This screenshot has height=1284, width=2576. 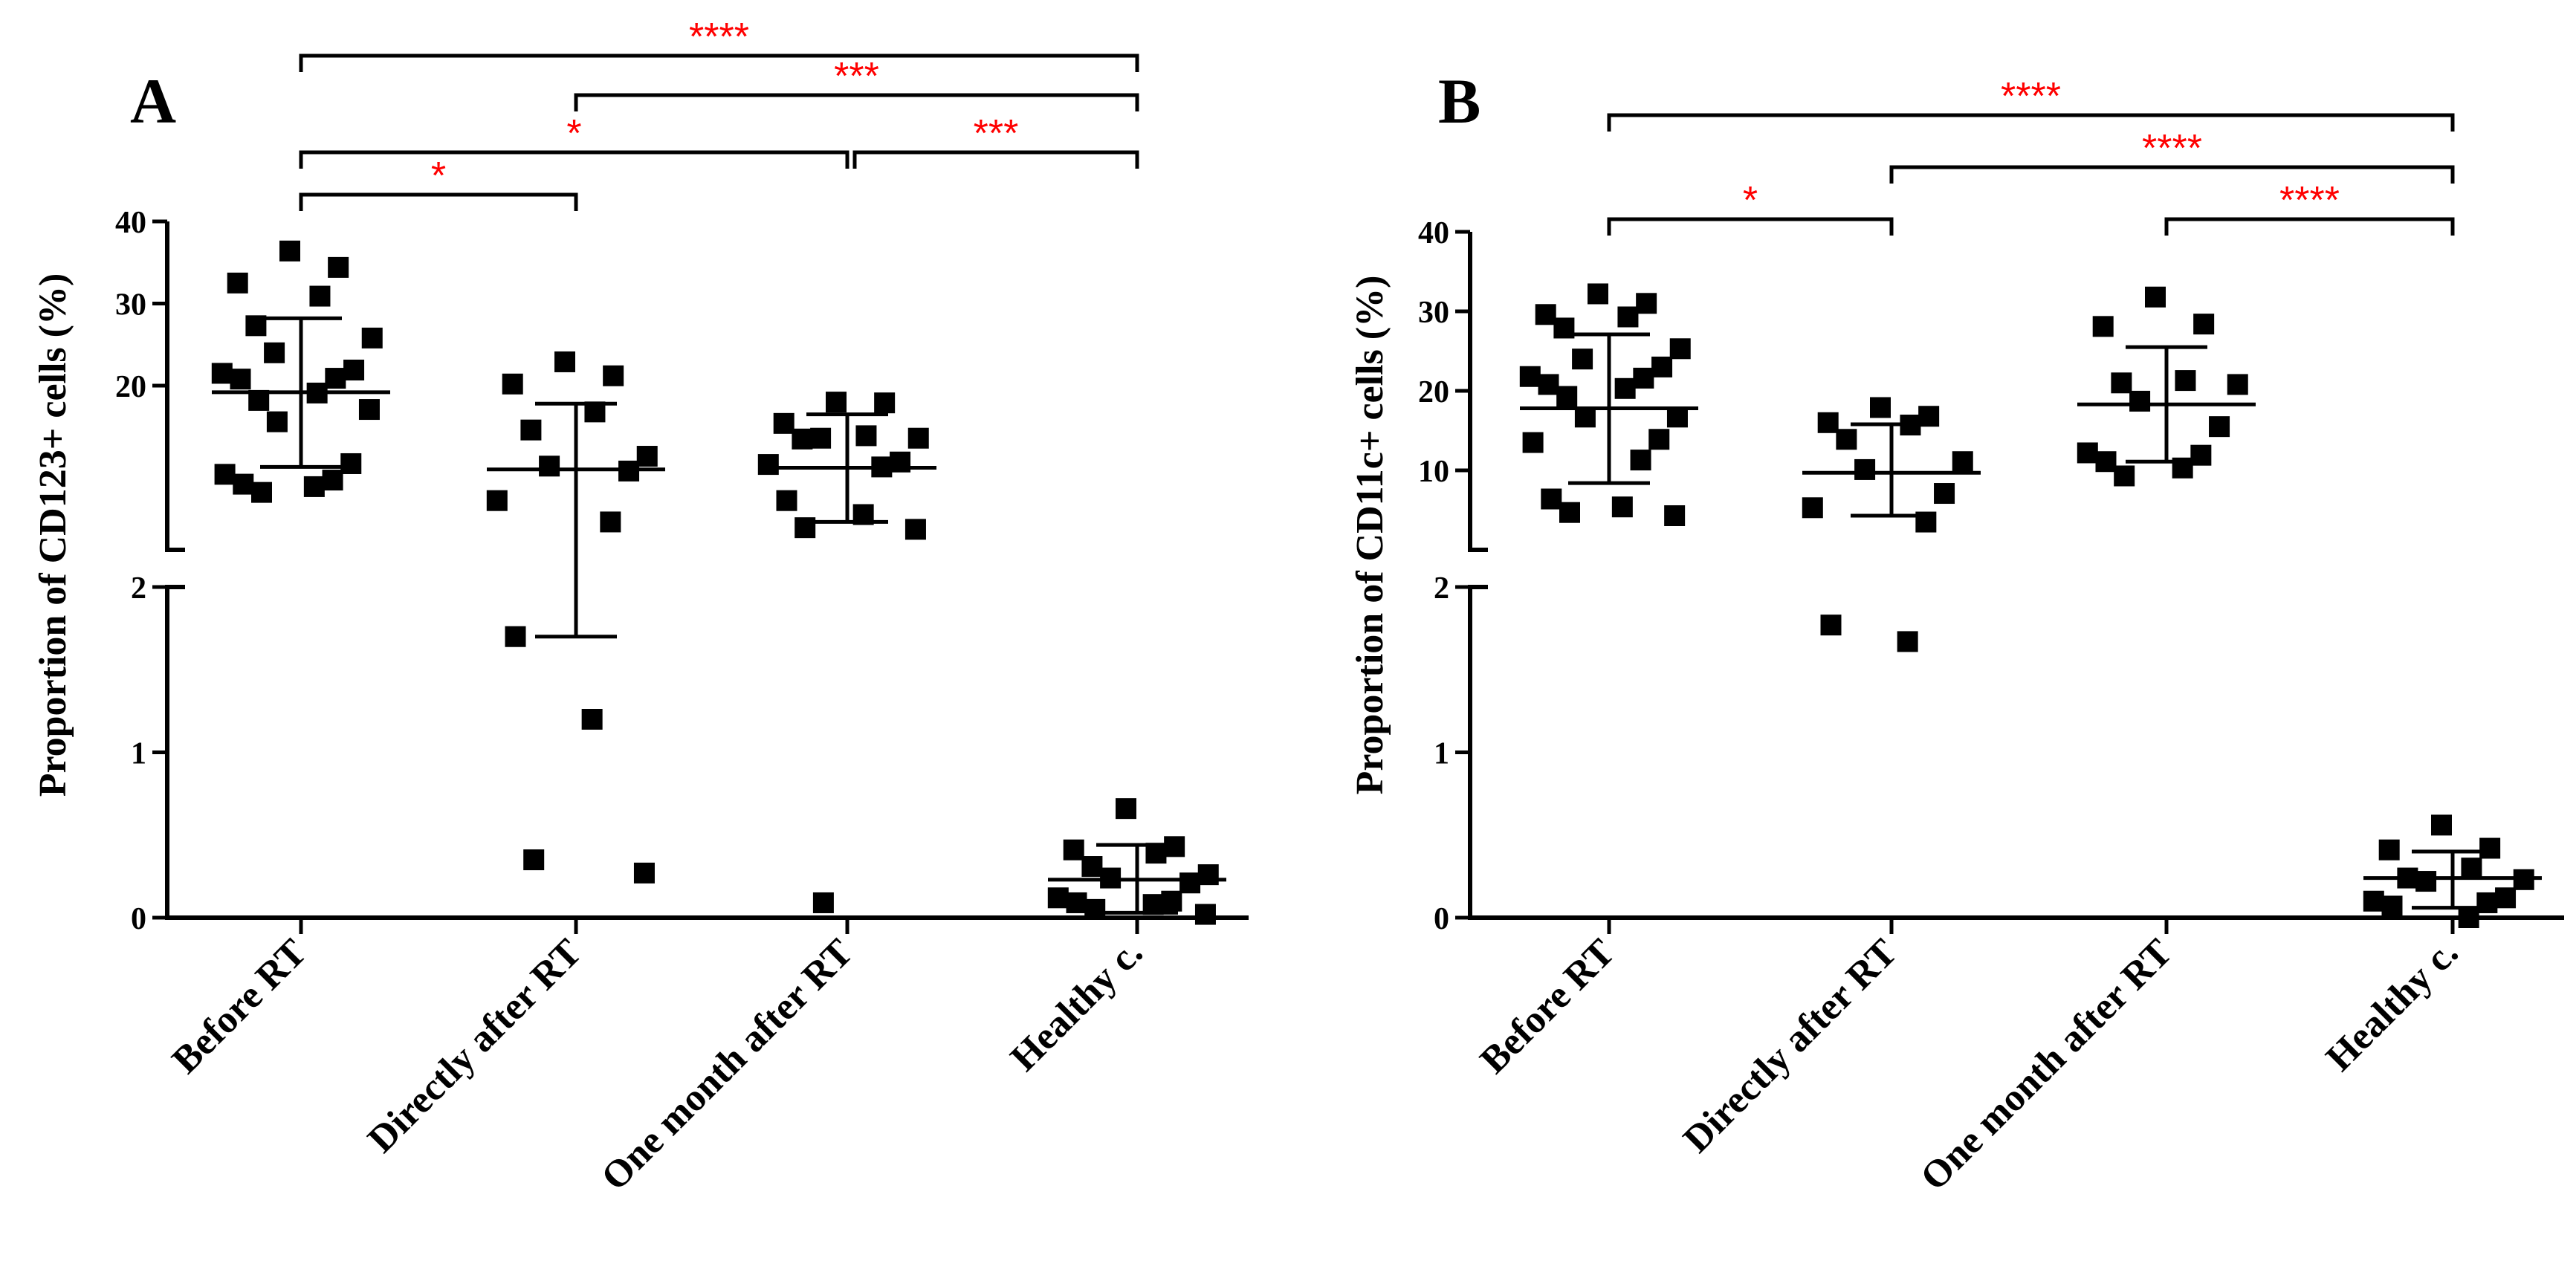 I want to click on y-axis-label: Proportion of CD123+ cells (%), so click(x=53, y=535).